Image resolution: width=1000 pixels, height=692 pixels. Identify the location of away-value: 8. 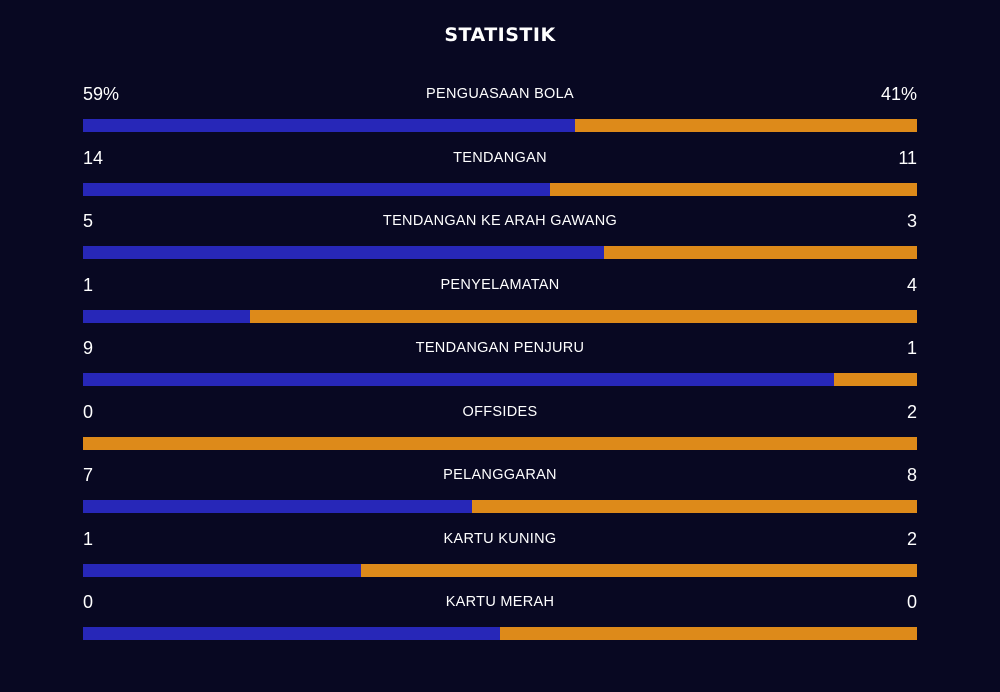
(911, 475).